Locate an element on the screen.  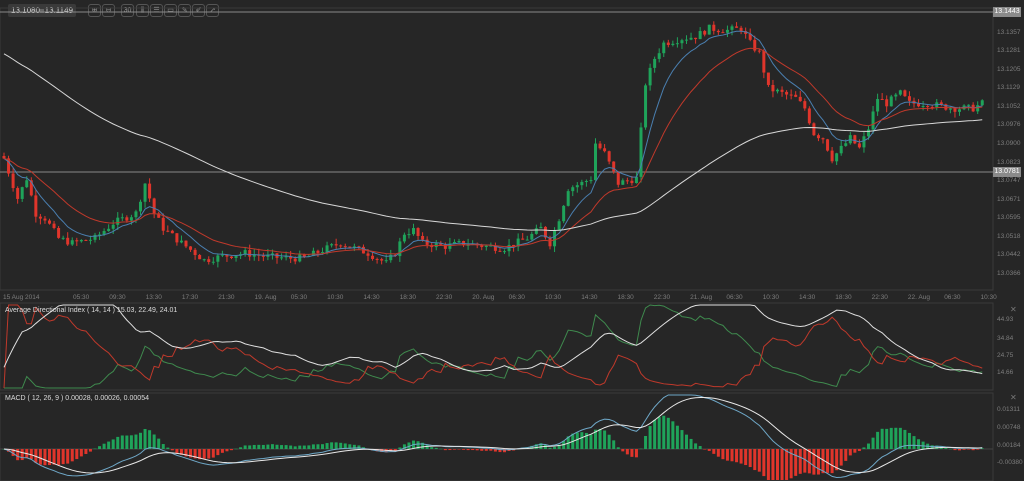
time-tick: 05:30 is located at coordinates (81, 297).